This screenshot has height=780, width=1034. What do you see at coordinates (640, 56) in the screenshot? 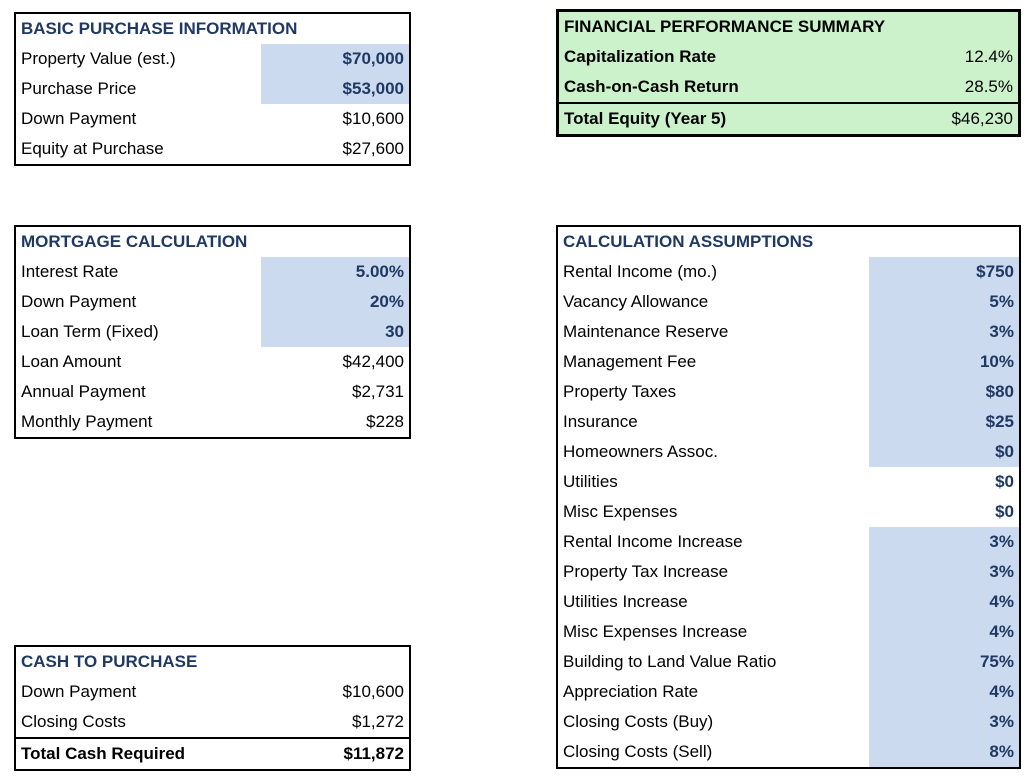
I see `row-label: Capitalization Rate` at bounding box center [640, 56].